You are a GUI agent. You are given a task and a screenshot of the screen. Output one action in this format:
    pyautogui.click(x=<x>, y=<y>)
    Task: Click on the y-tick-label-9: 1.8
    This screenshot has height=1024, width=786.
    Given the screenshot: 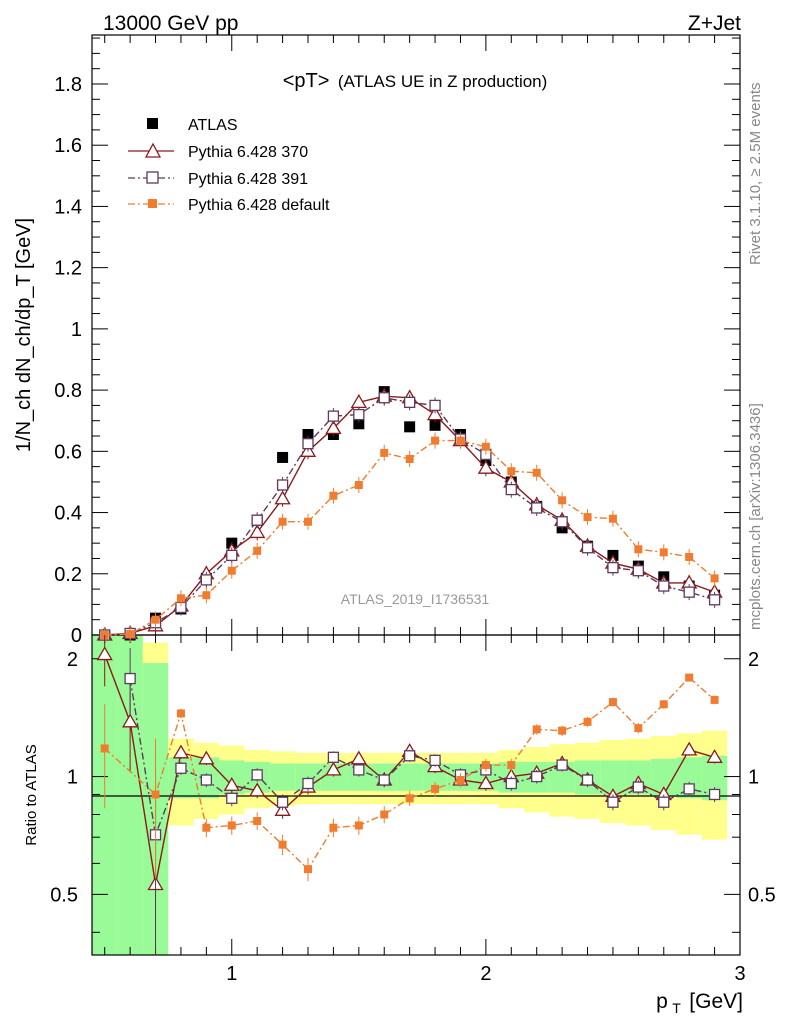 What is the action you would take?
    pyautogui.click(x=68, y=85)
    